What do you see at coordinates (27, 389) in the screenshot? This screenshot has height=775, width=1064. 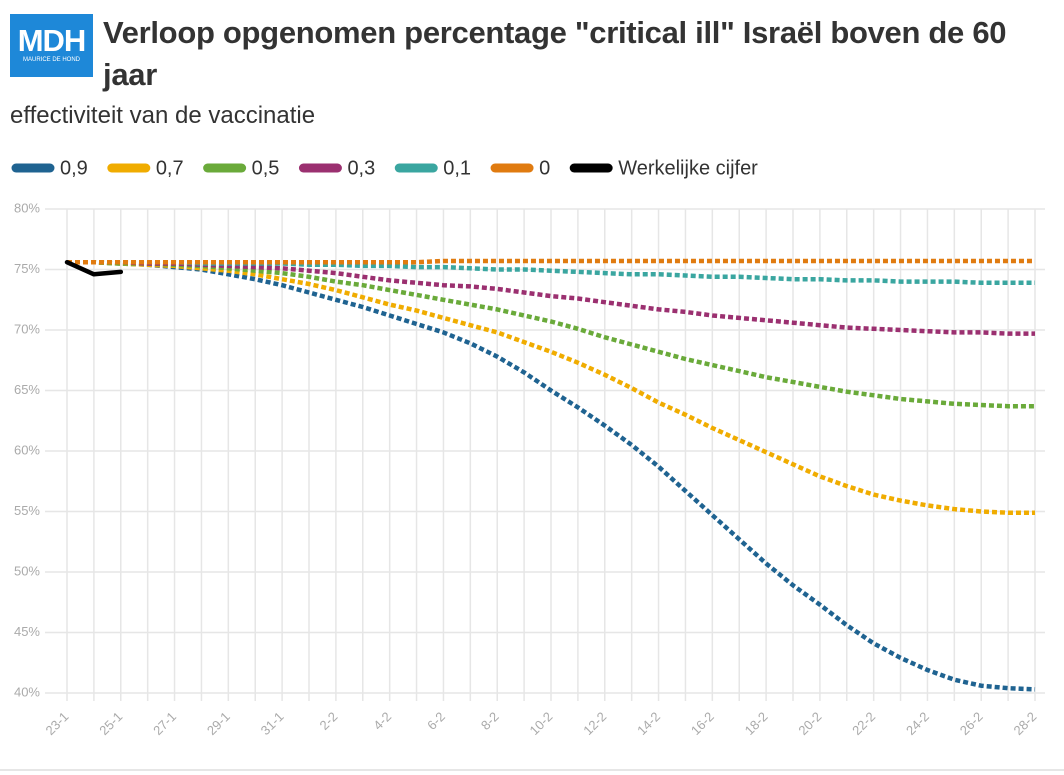 I see `y-tick-label: 65%` at bounding box center [27, 389].